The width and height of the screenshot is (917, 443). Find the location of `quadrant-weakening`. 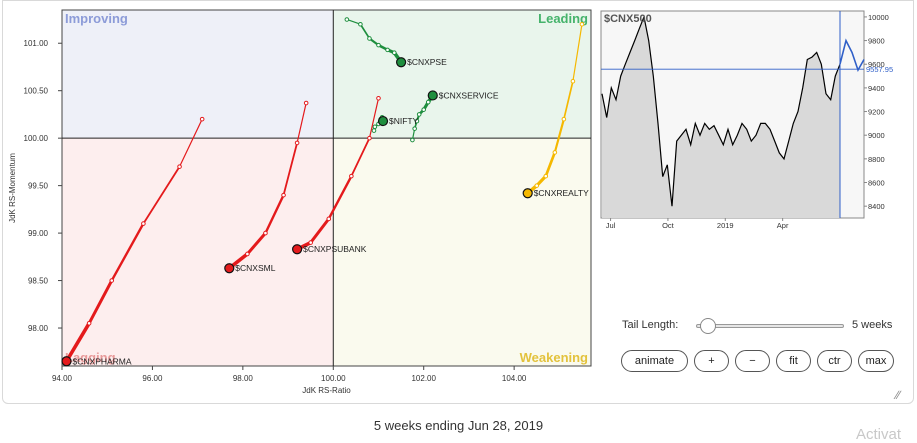

quadrant-weakening is located at coordinates (462, 252).